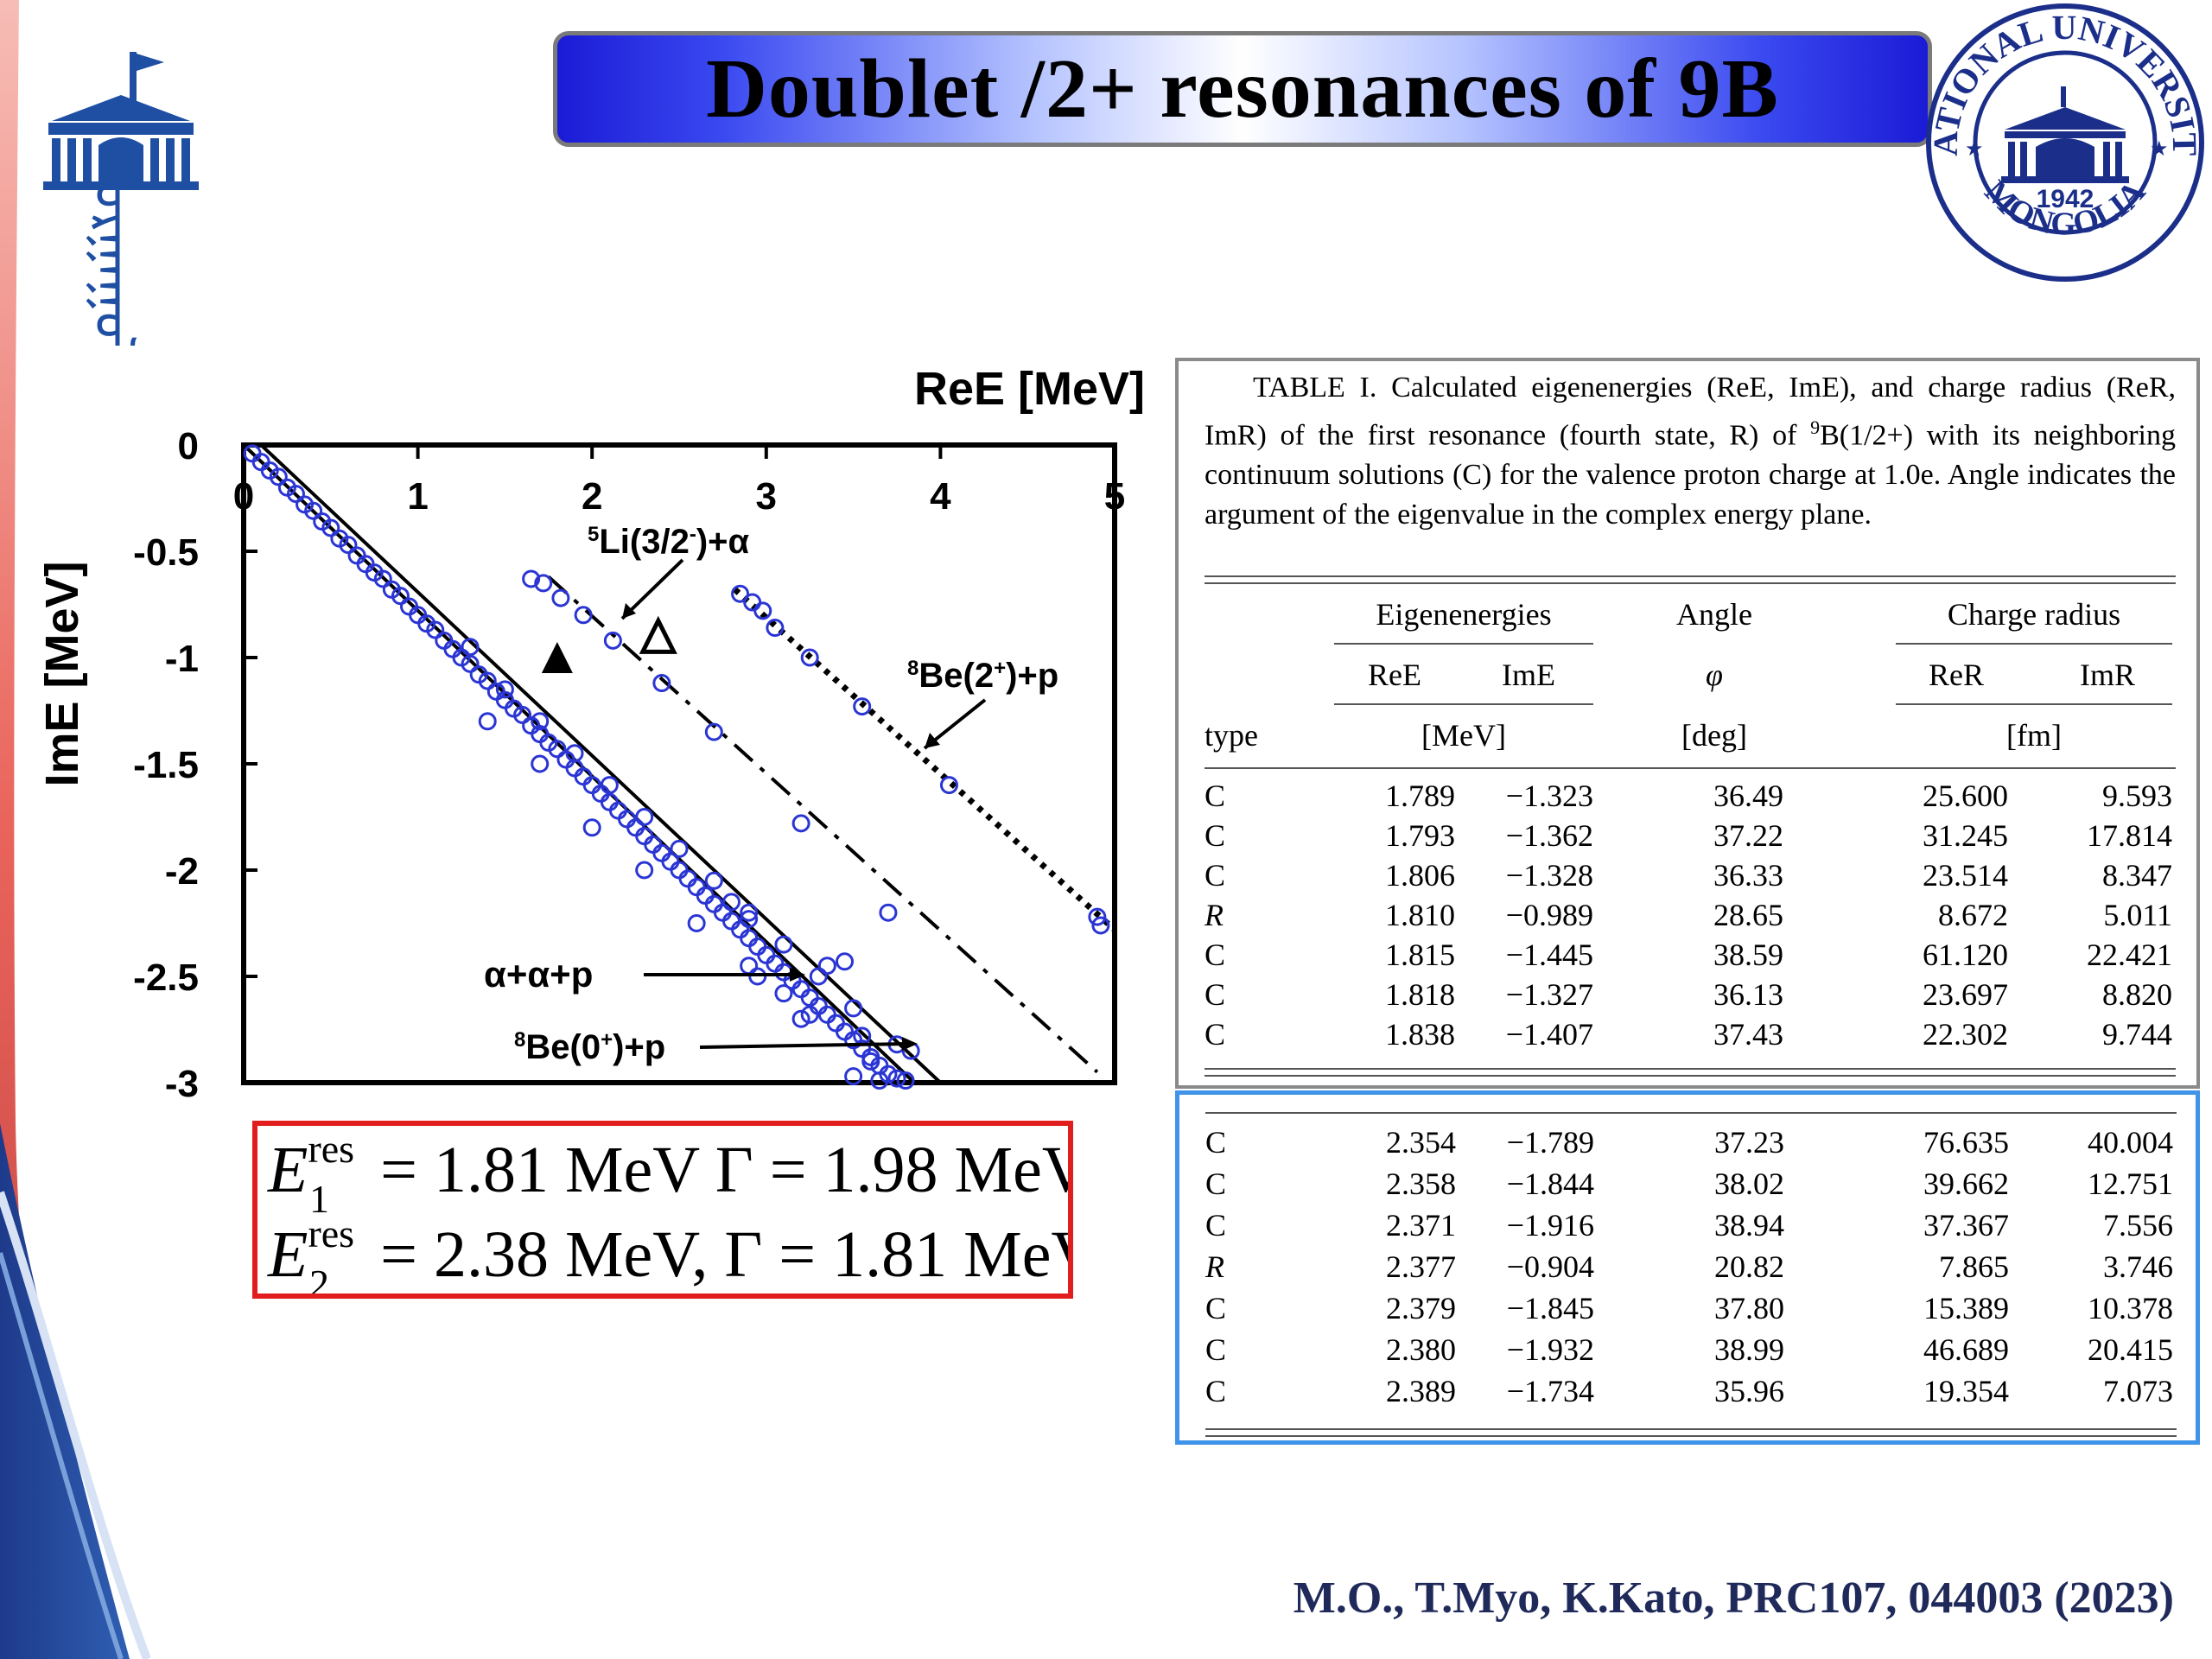  What do you see at coordinates (1463, 735) in the screenshot?
I see `header-mev: [MeV]` at bounding box center [1463, 735].